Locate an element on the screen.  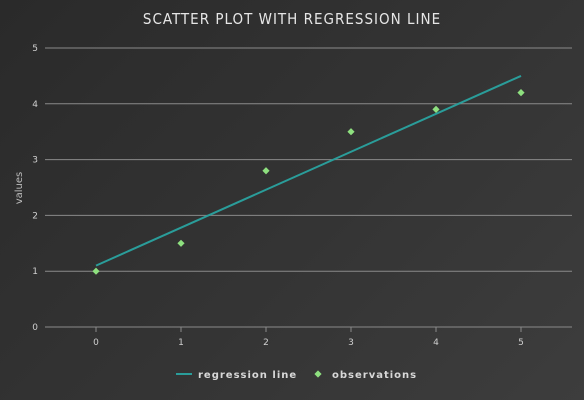
legend-diamond-swatch is located at coordinates (318, 374).